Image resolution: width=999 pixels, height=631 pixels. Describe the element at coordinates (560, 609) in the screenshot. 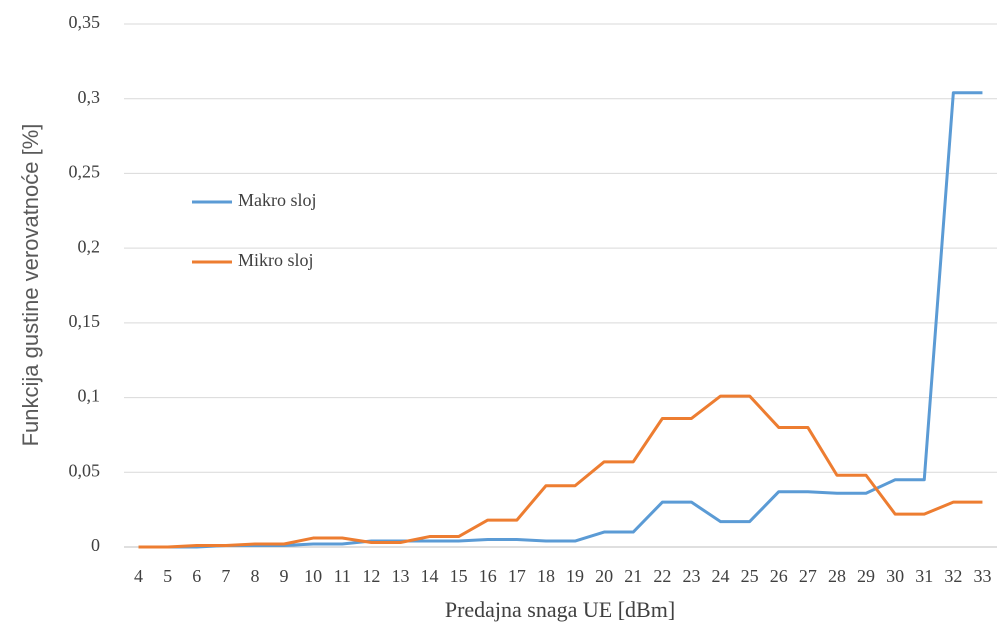

I see `x-axis-title: Predajna snaga UE [dBm]` at that location.